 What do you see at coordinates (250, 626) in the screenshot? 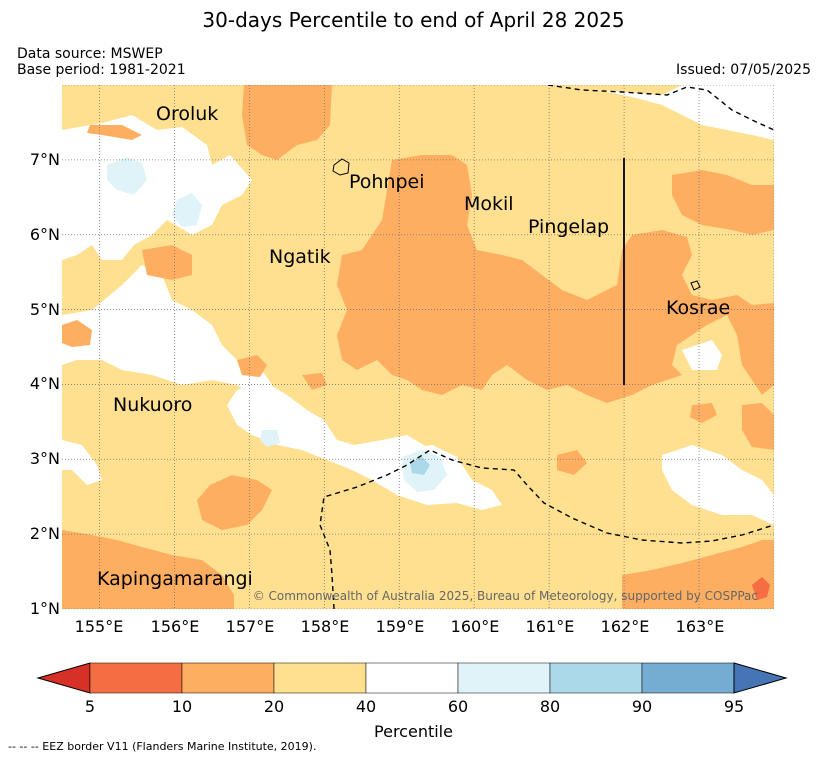
I see `lon-label-157e: 157°E` at bounding box center [250, 626].